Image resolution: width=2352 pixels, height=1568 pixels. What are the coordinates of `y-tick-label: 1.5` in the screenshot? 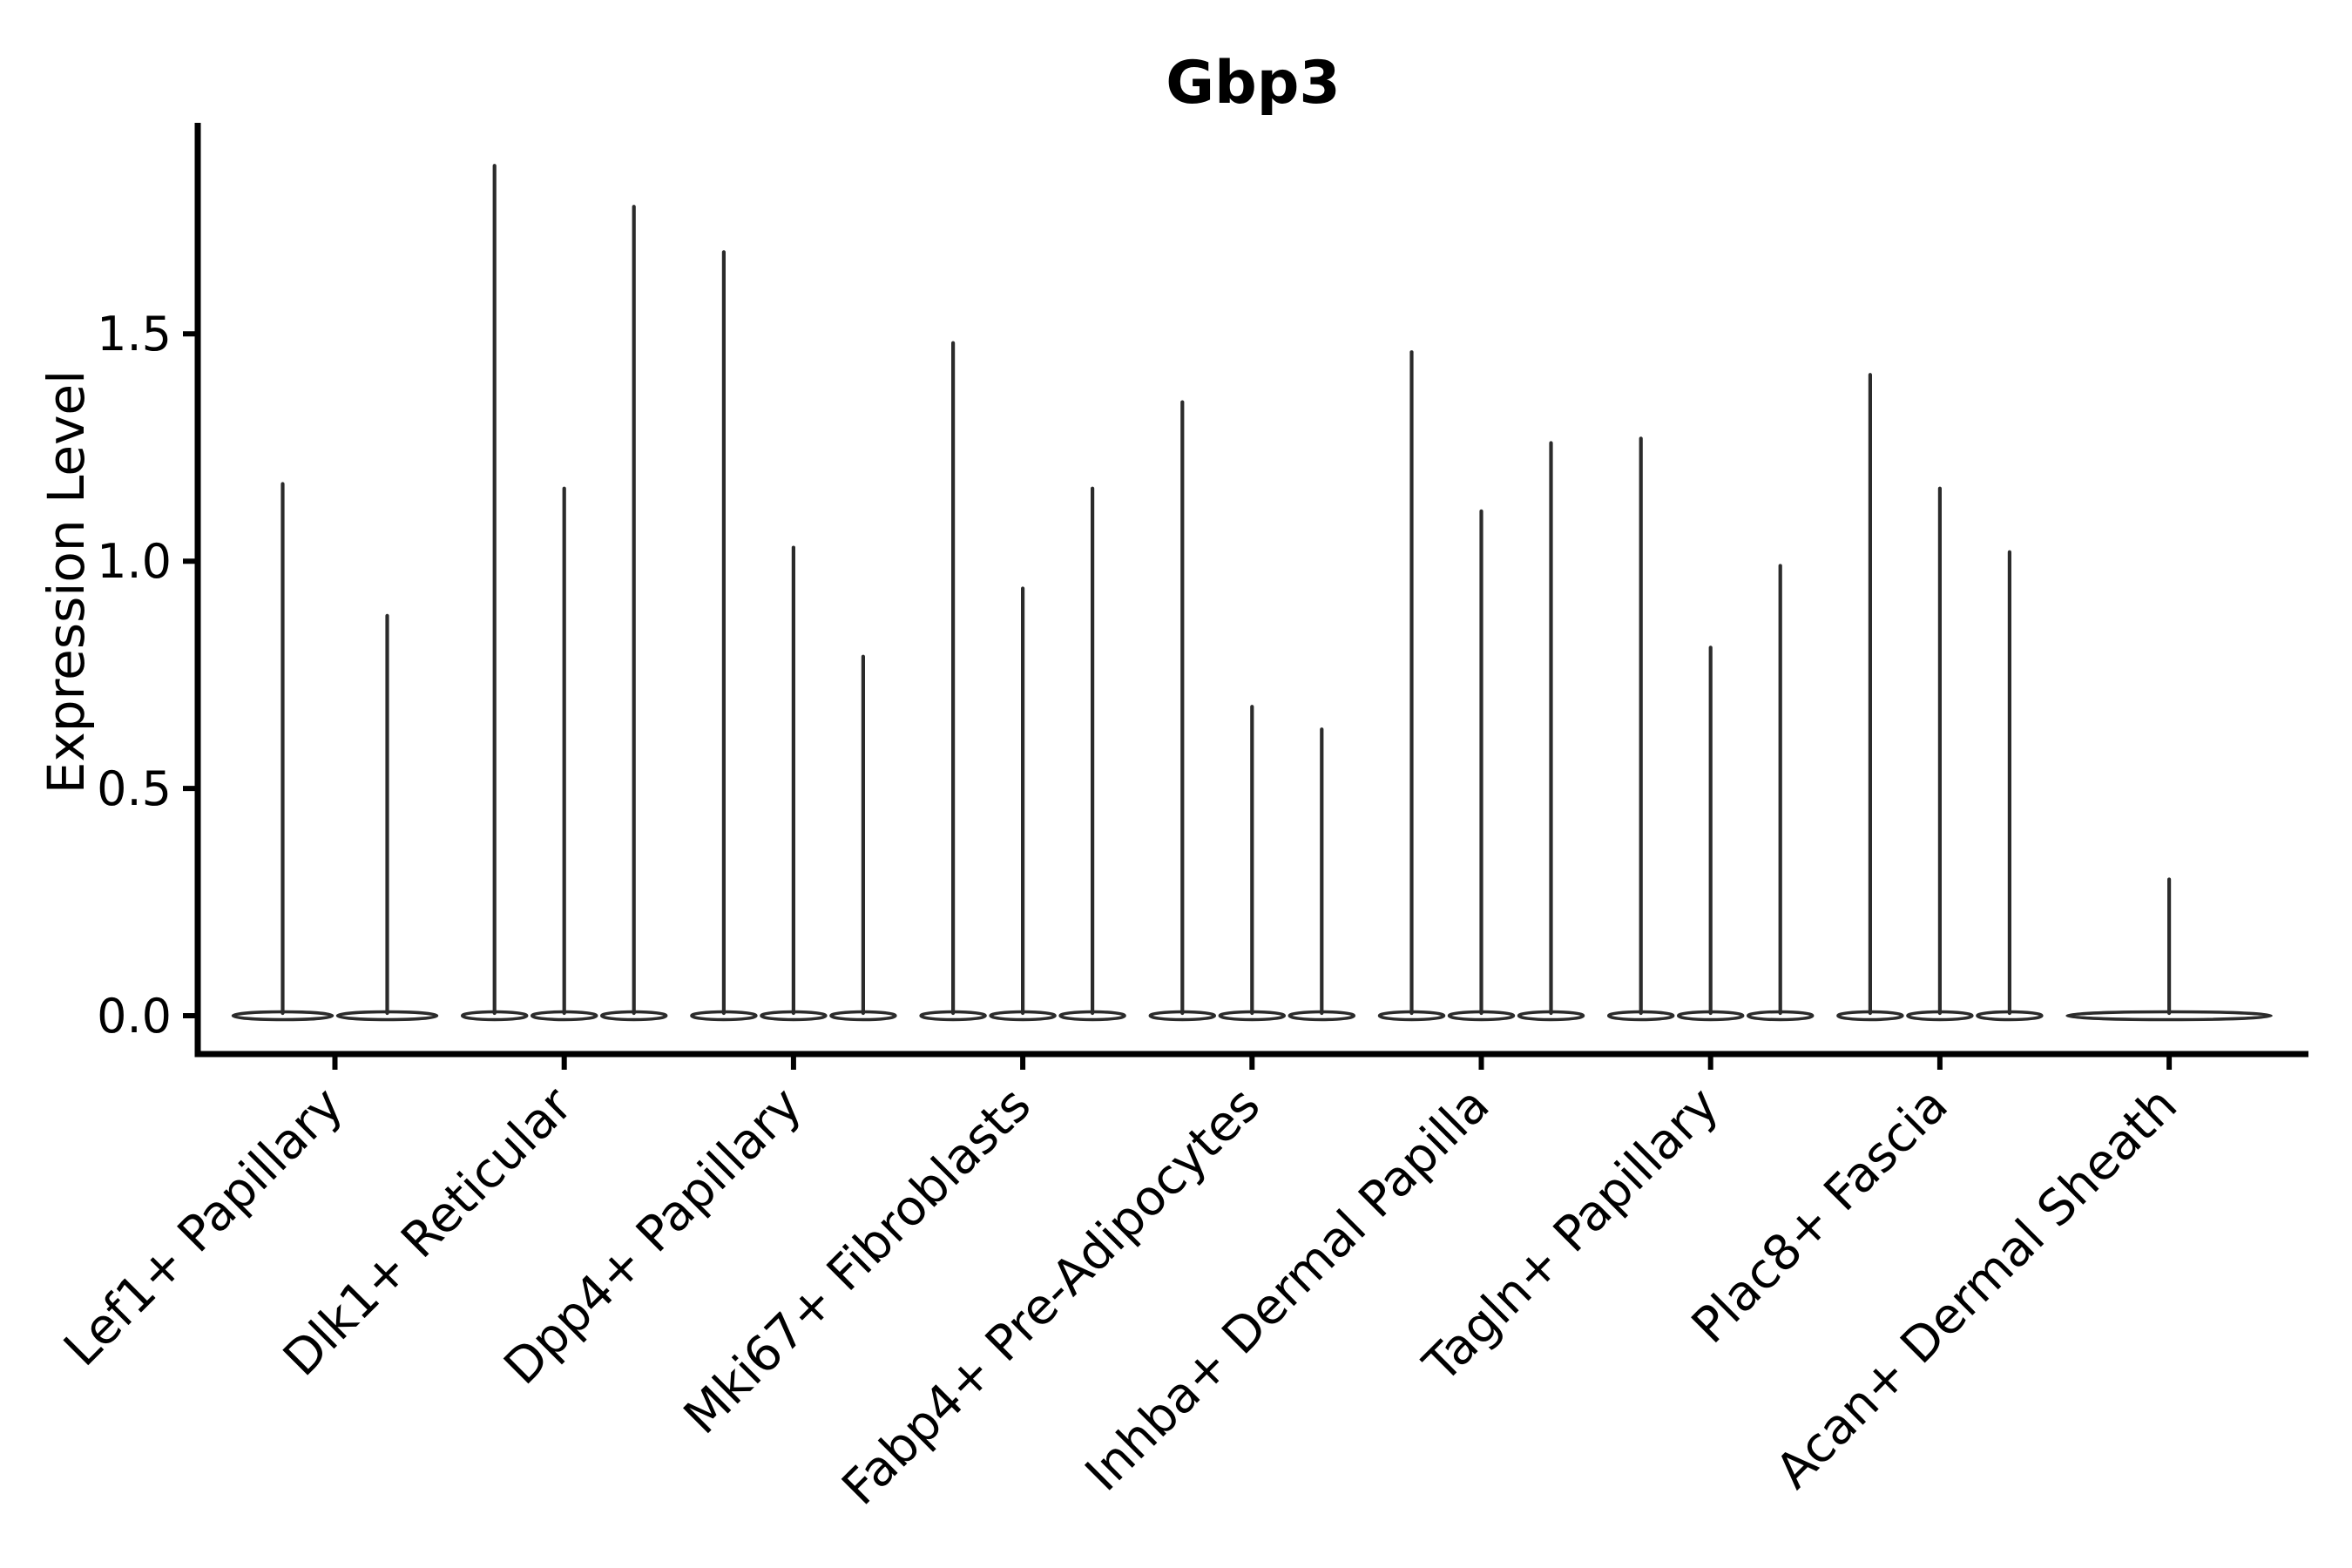 It's located at (134, 334).